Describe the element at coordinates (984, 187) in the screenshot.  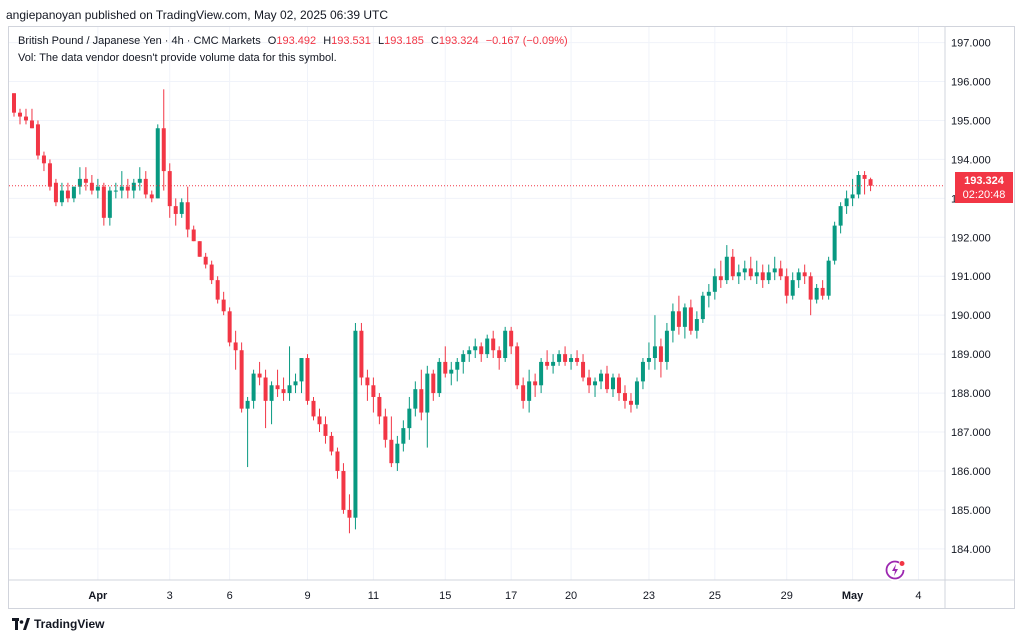
I see `current-price-badge: 193.324 02:20:48` at that location.